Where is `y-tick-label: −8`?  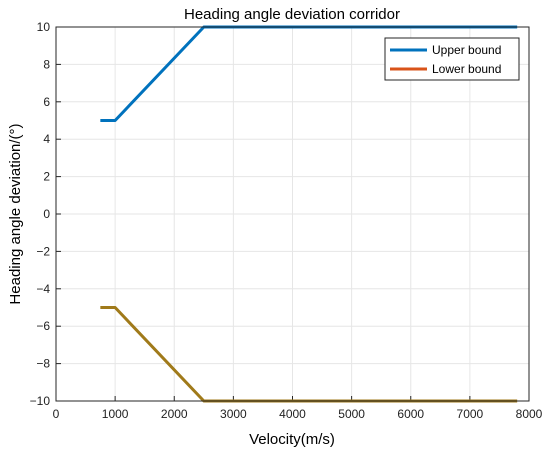 y-tick-label: −8 is located at coordinates (43, 364).